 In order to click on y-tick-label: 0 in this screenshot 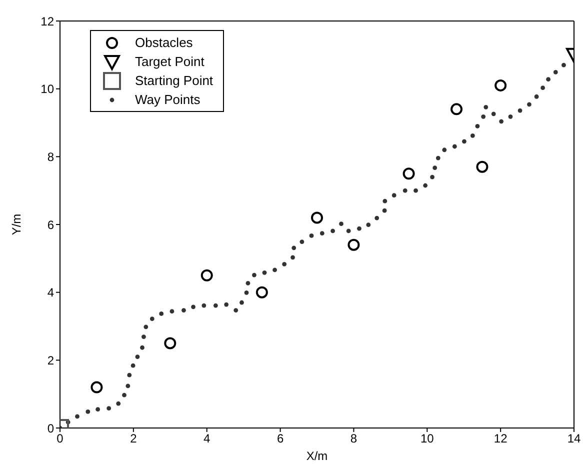, I will do `click(50, 428)`.